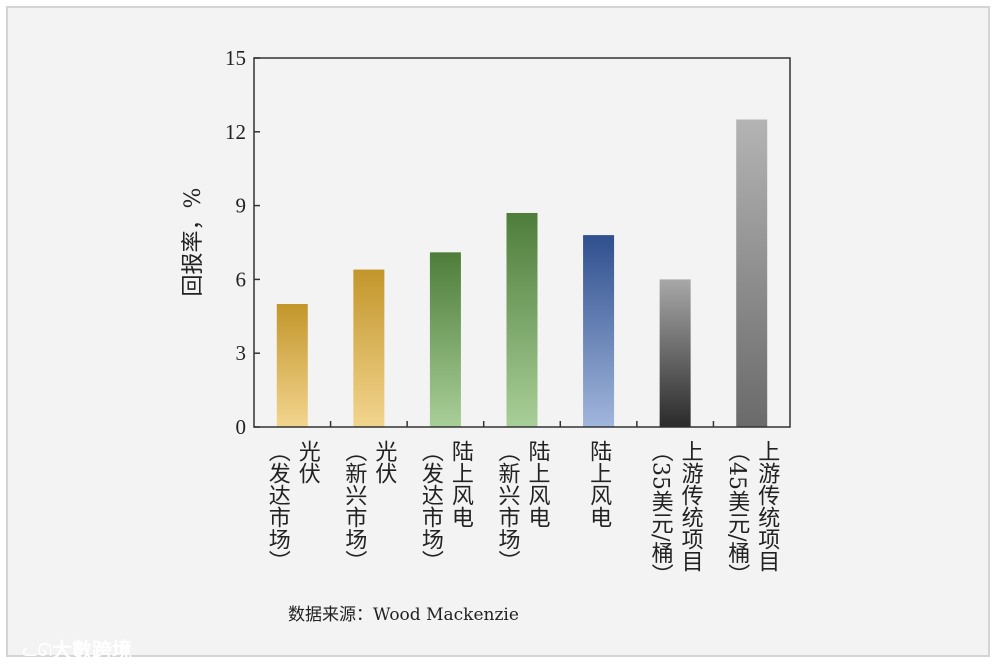  Describe the element at coordinates (241, 206) in the screenshot. I see `y-tick-label: 9` at that location.